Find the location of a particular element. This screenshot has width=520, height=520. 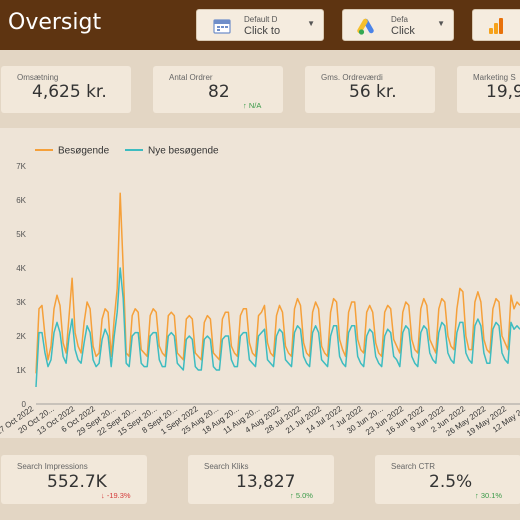

kpi-label: Search CTR is located at coordinates (413, 466).